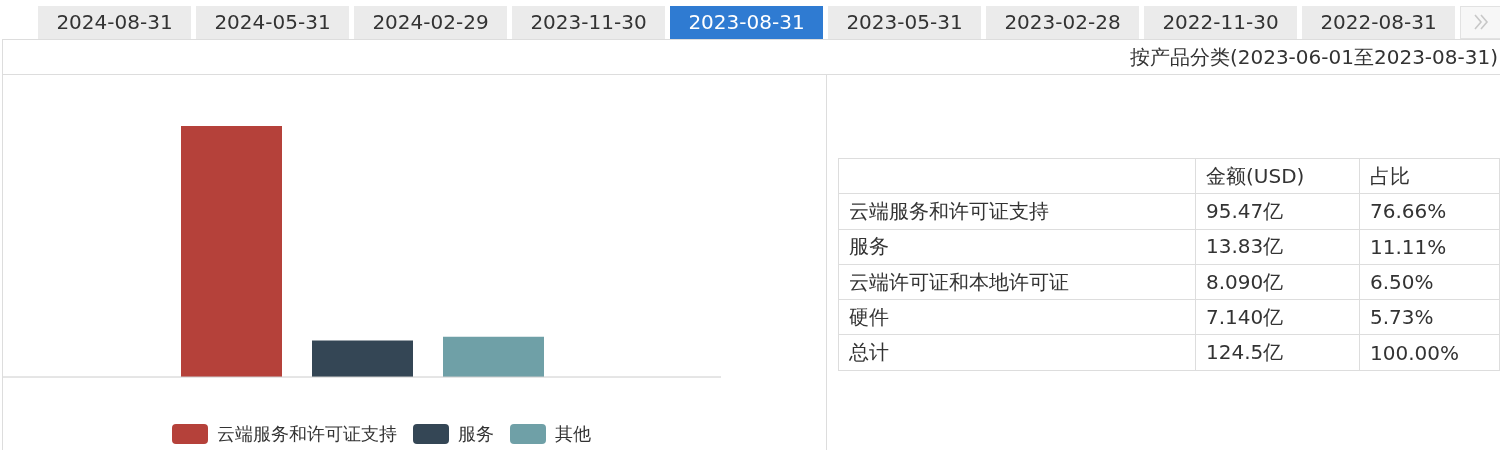  What do you see at coordinates (1245, 281) in the screenshot?
I see `text: 8.090亿` at bounding box center [1245, 281].